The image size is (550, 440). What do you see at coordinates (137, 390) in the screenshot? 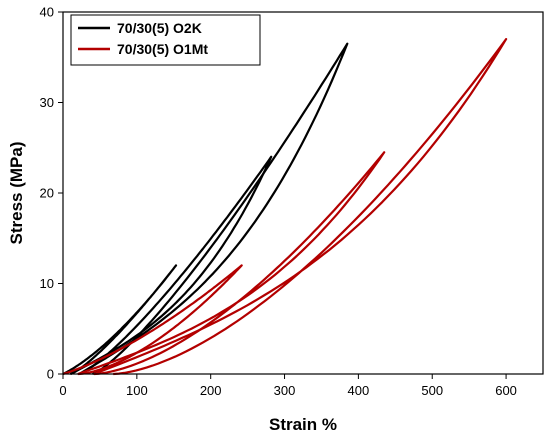
I see `x-tick-label: 100` at bounding box center [137, 390].